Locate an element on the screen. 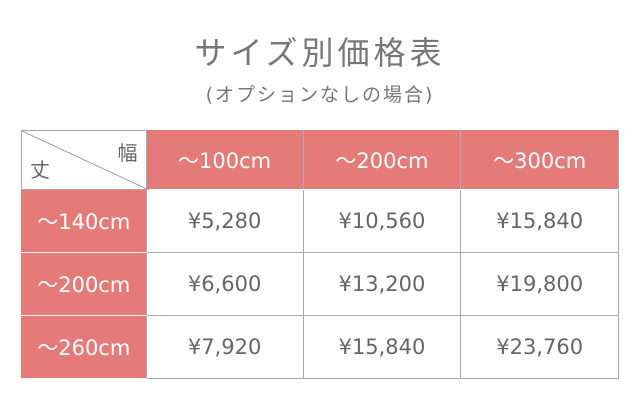 Image resolution: width=640 pixels, height=400 pixels. corner-cell: 幅 丈 is located at coordinates (85, 160).